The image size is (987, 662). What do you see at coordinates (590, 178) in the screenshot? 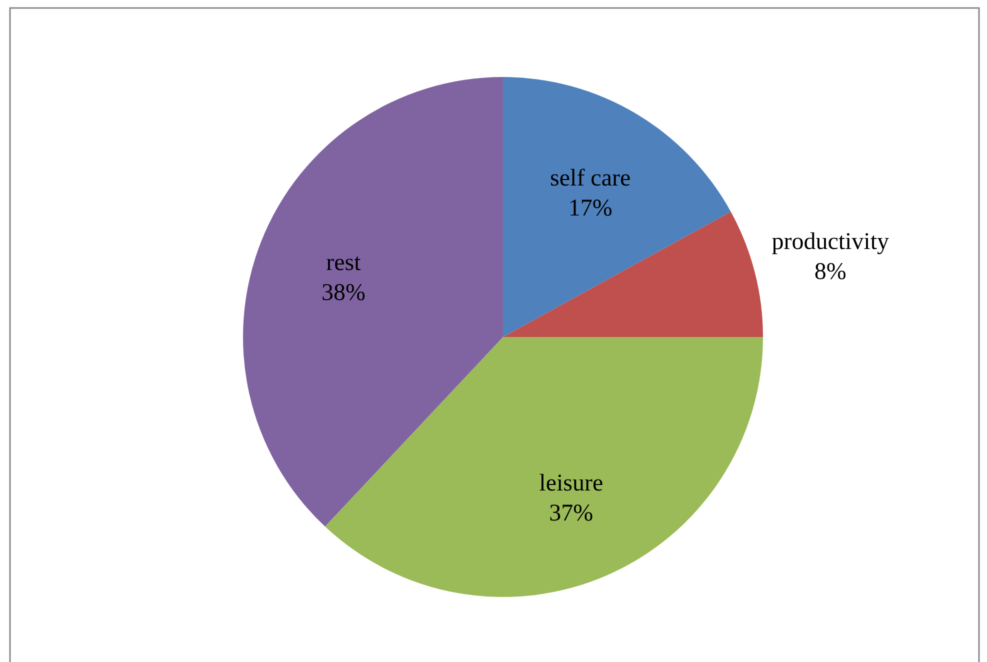
I see `slice-label: self care` at bounding box center [590, 178].